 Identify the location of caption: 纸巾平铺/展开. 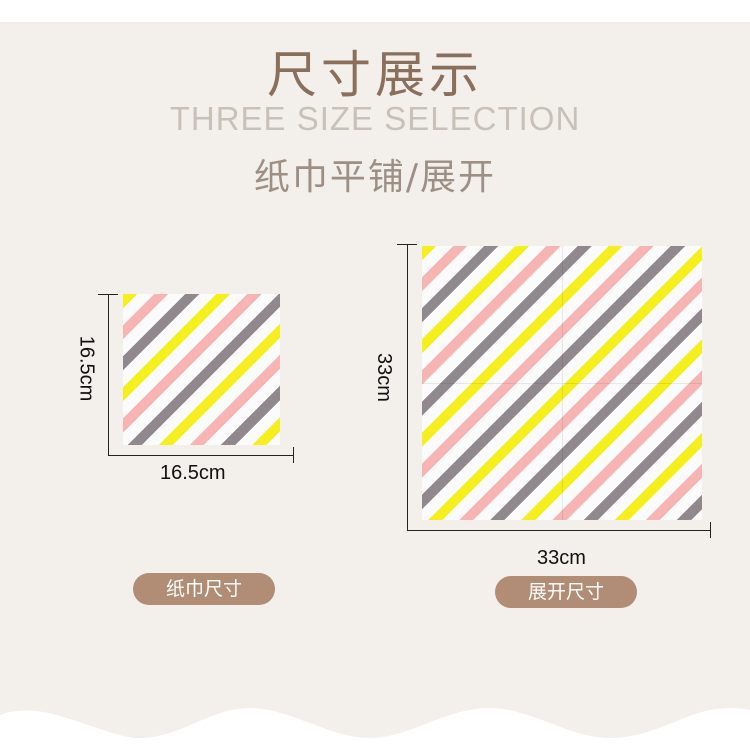
(375, 177).